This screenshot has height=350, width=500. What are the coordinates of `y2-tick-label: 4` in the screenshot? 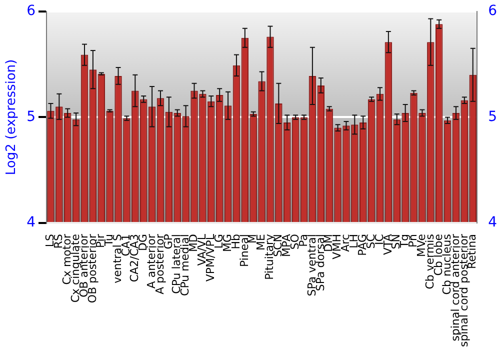 It's located at (493, 222).